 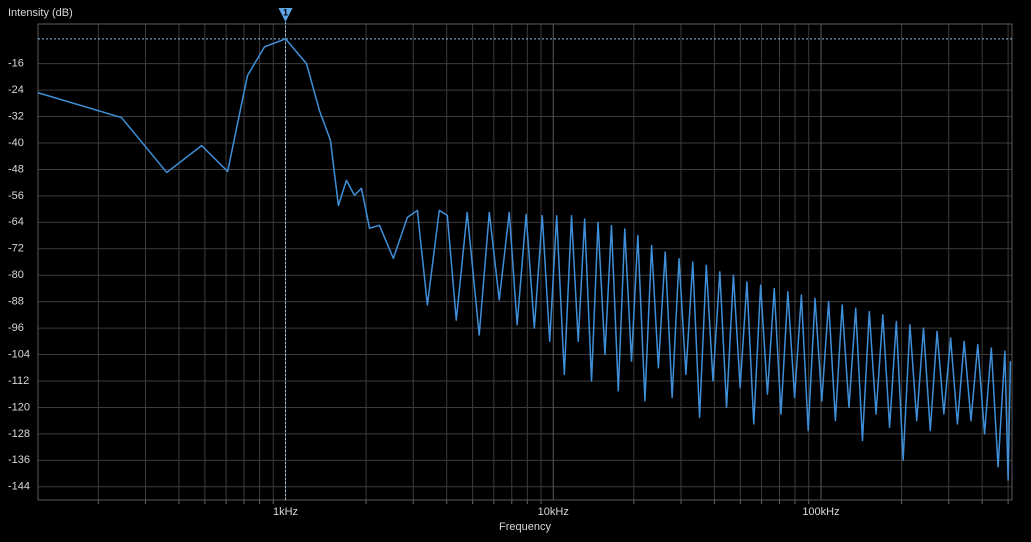 I want to click on y-tick-label: -40, so click(x=16, y=143).